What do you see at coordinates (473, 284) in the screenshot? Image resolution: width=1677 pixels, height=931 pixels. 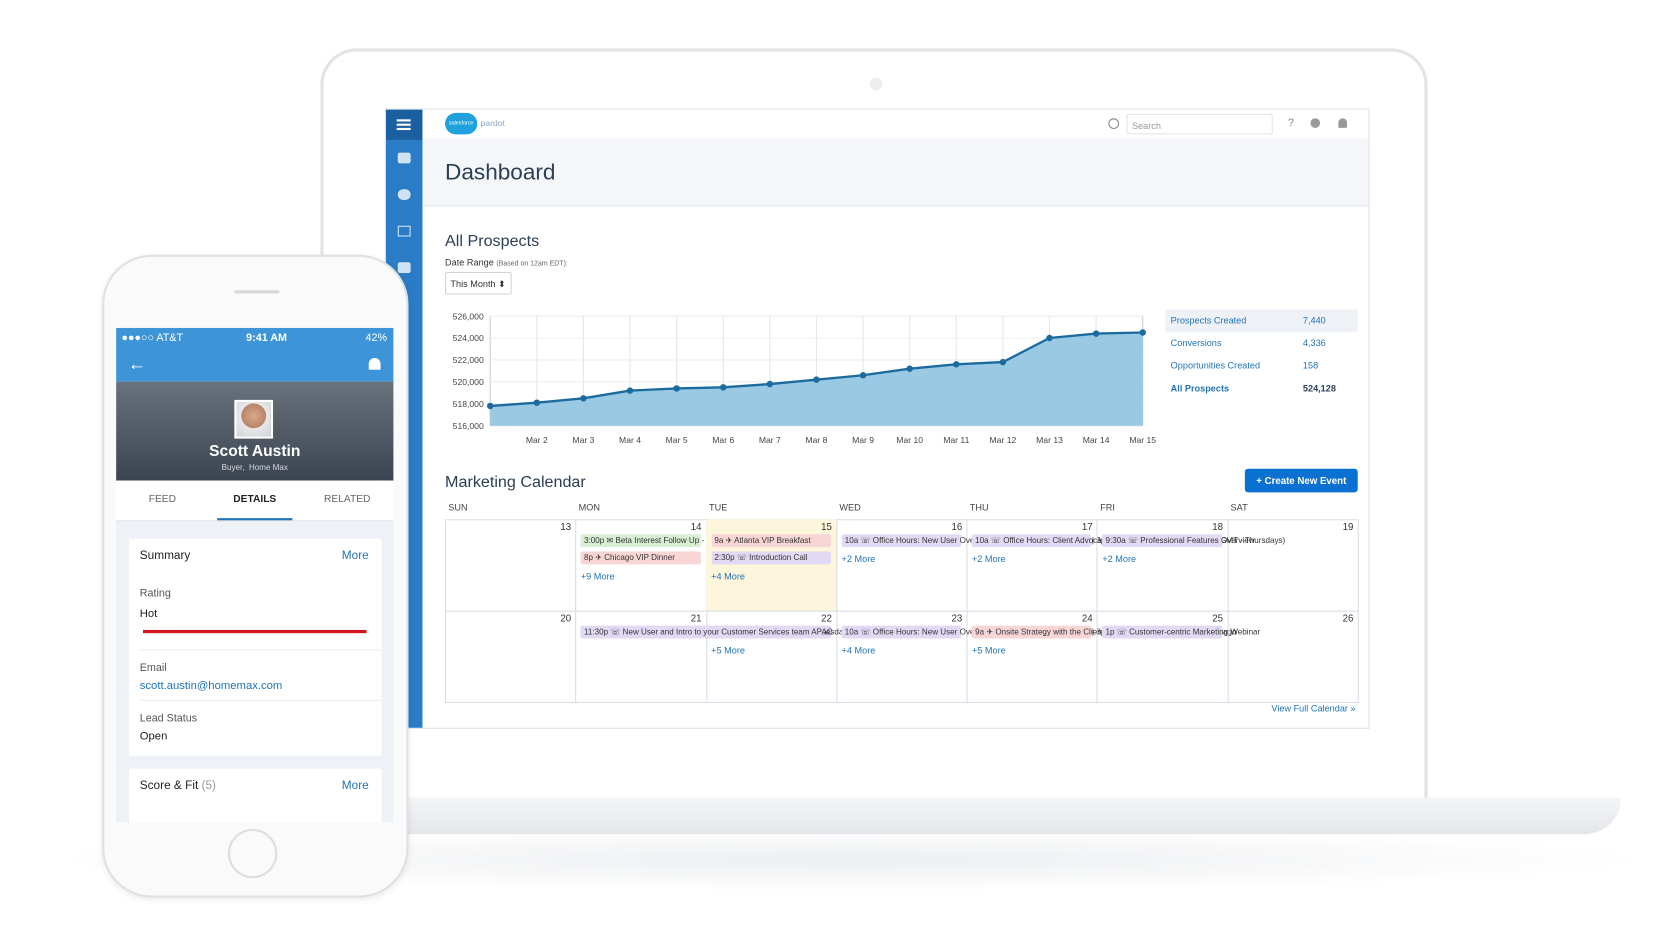 I see `date-range-value: This Month` at bounding box center [473, 284].